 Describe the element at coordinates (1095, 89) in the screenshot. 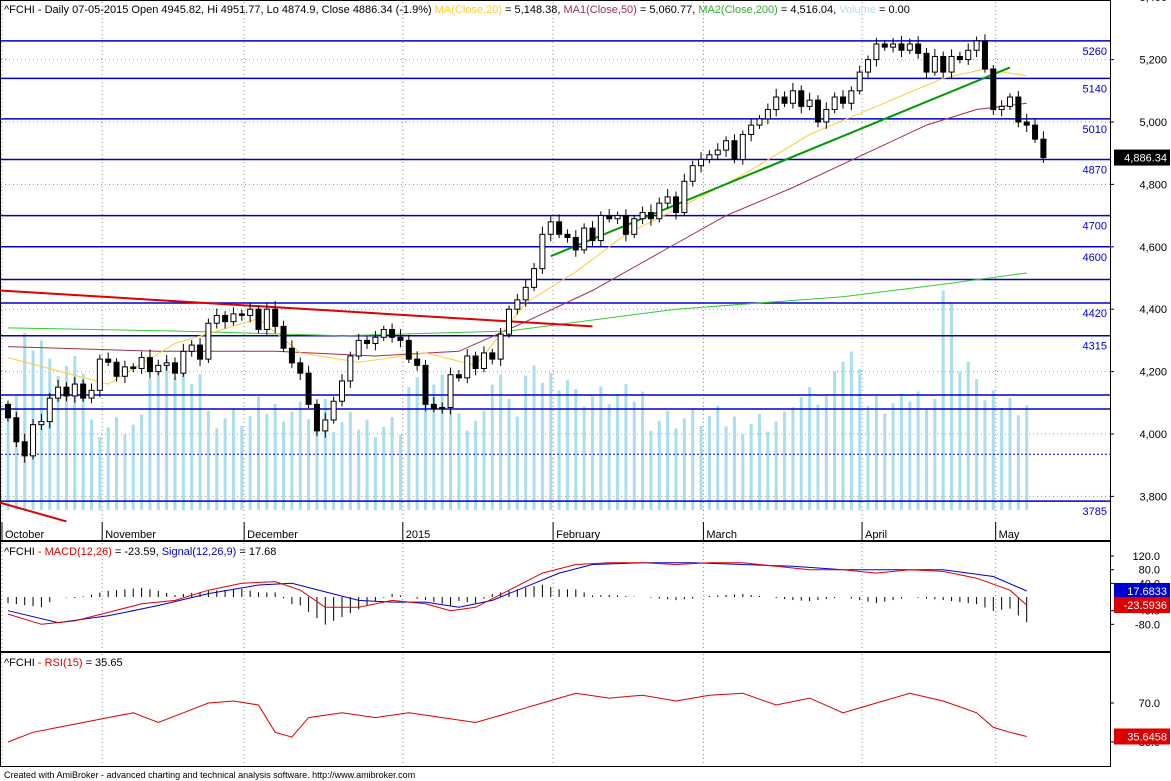

I see `level-label: 5140` at that location.